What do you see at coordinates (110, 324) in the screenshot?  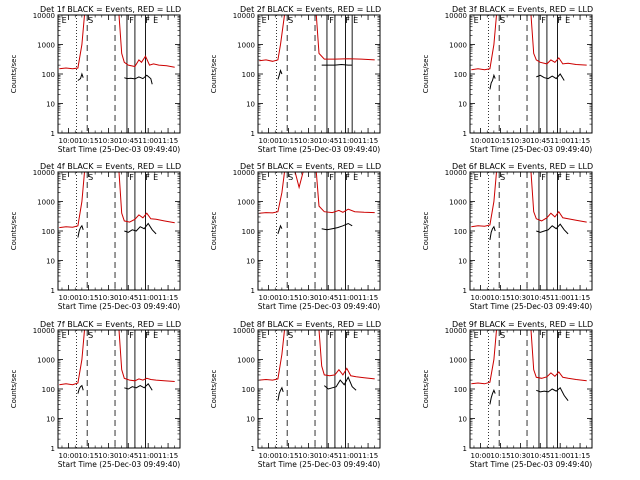 I see `chart-title: Det 7f BLACK = Events, RED = LLD` at bounding box center [110, 324].